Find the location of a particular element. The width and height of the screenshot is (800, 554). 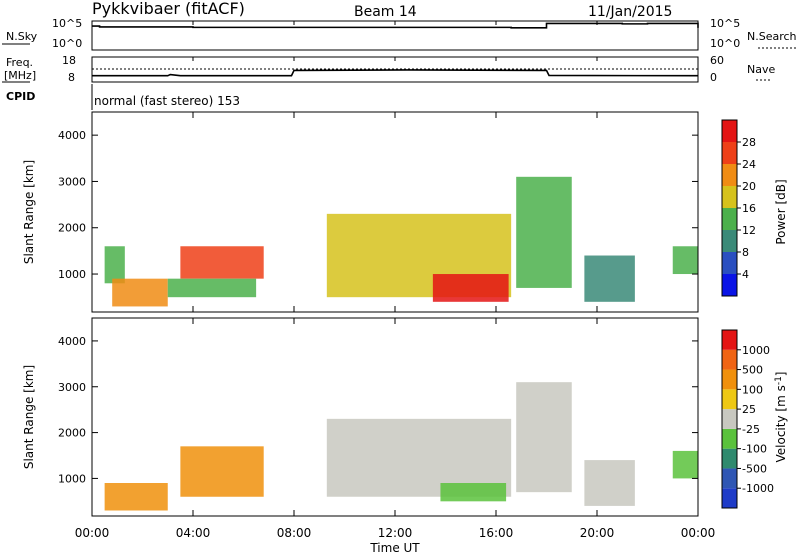

freq-line is located at coordinates (395, 73).